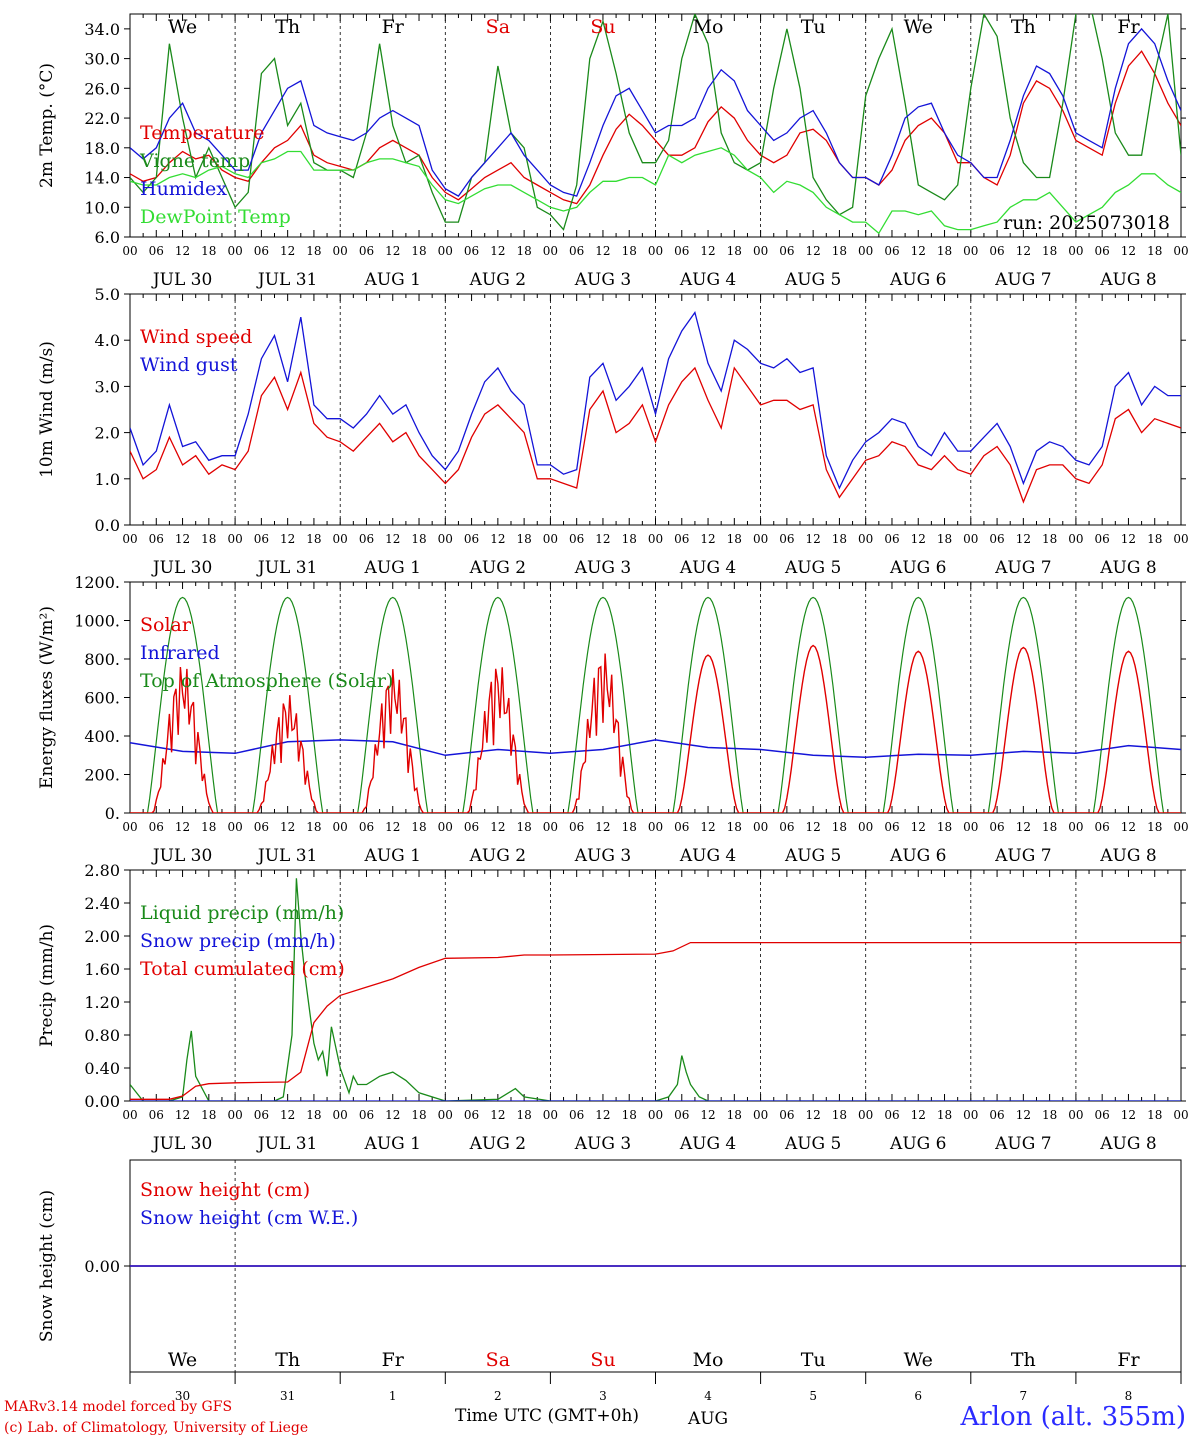 This screenshot has height=1440, width=1194. What do you see at coordinates (655, 112) in the screenshot?
I see `series-line-humidex` at bounding box center [655, 112].